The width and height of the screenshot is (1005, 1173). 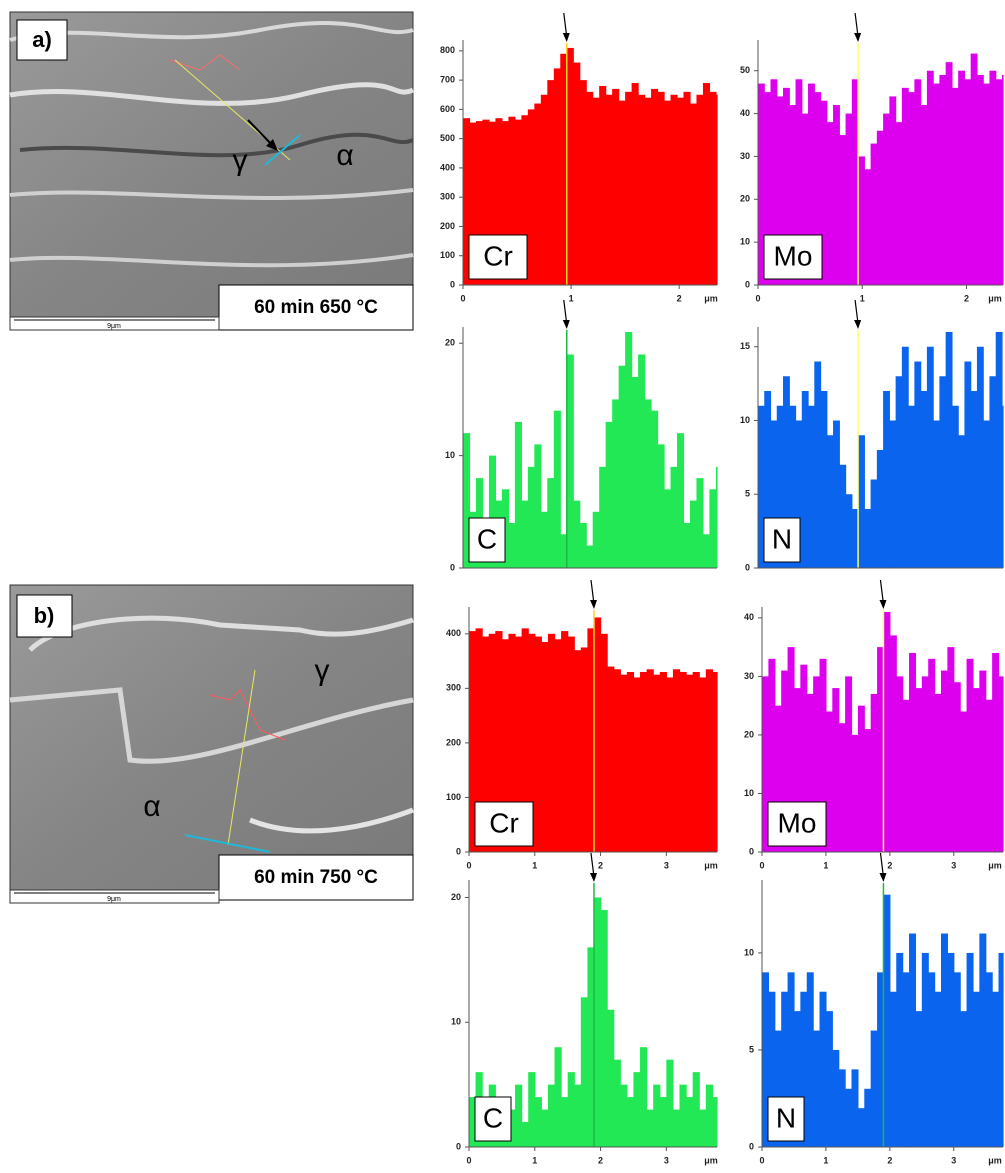 I want to click on micrograph-b: b) γ α γ 60 min 750 °C 9μm, so click(x=211, y=744).